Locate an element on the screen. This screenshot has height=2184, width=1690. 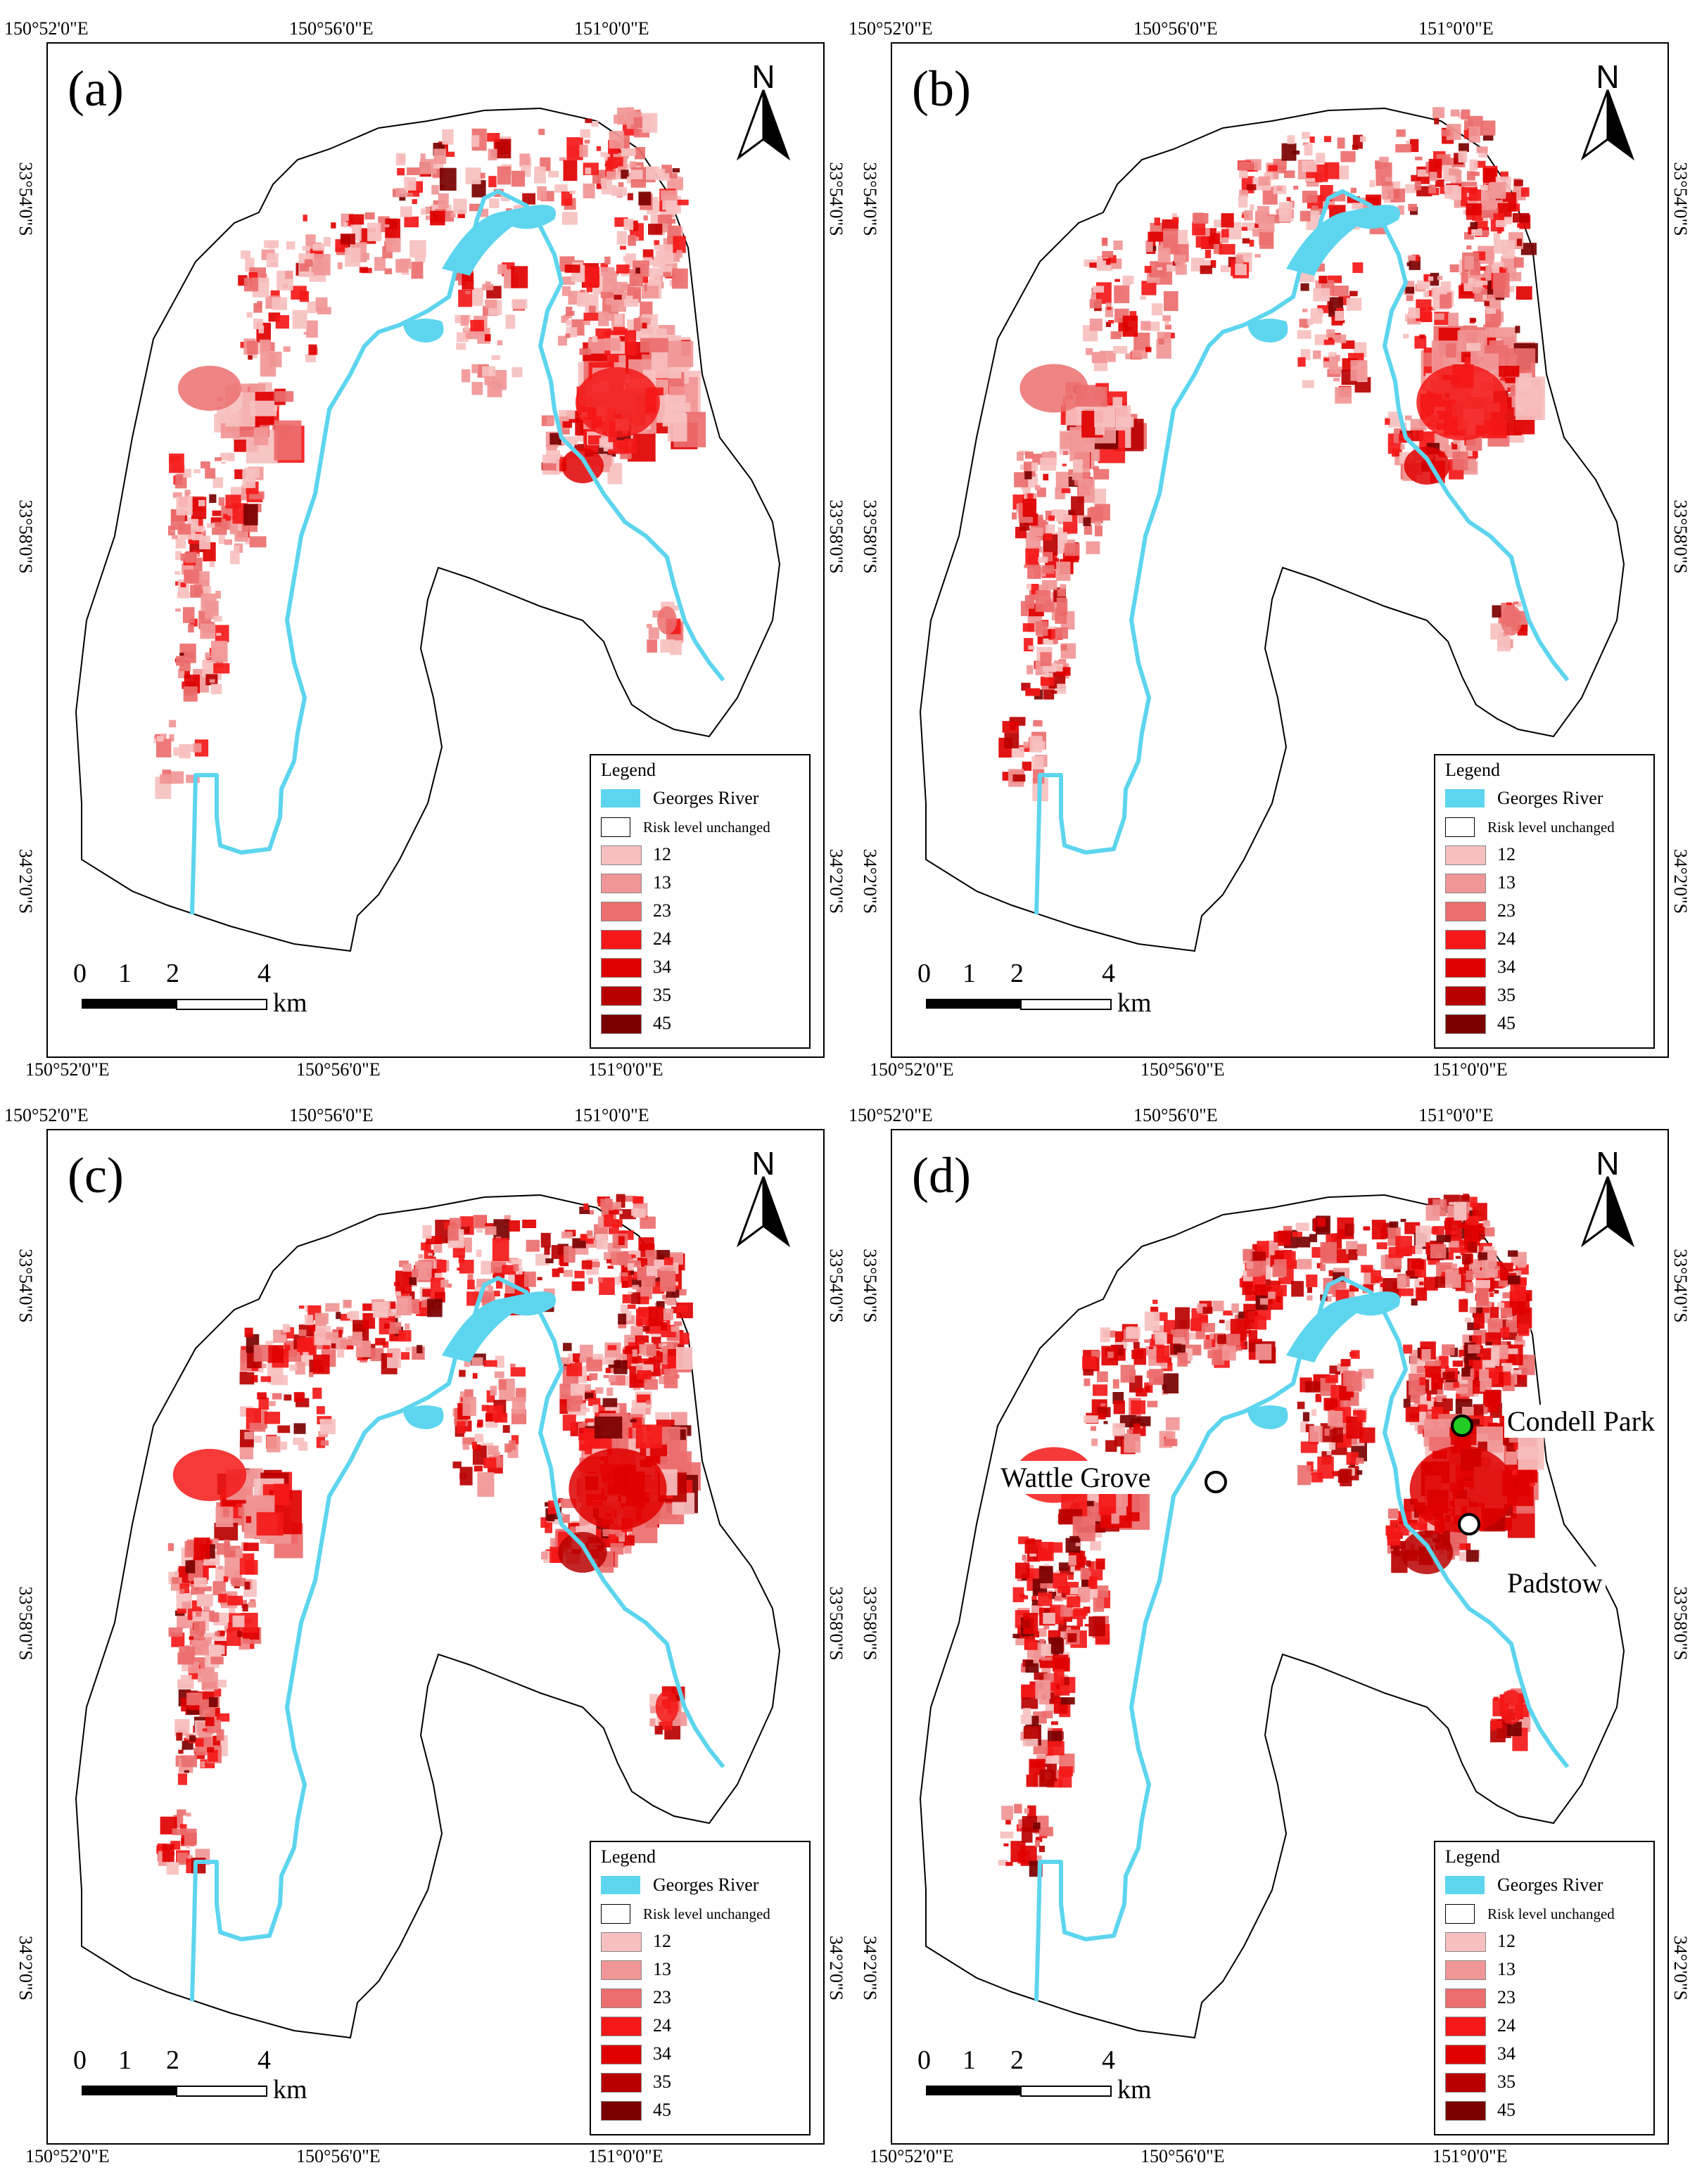
legend-unchanged-swatch is located at coordinates (1460, 1914).